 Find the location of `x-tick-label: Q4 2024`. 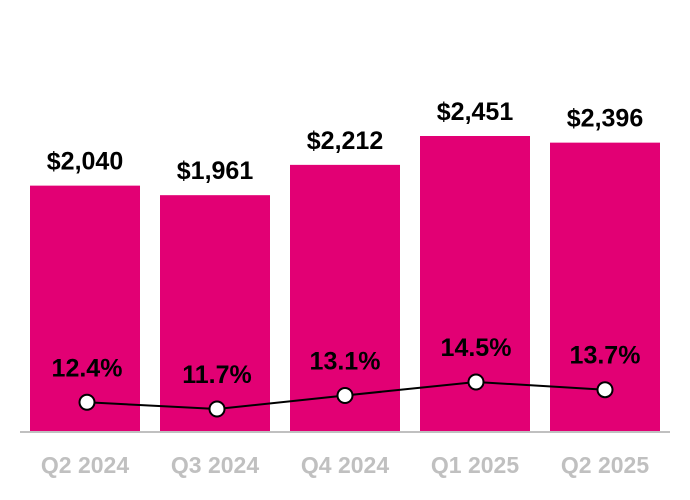

x-tick-label: Q4 2024 is located at coordinates (345, 465).